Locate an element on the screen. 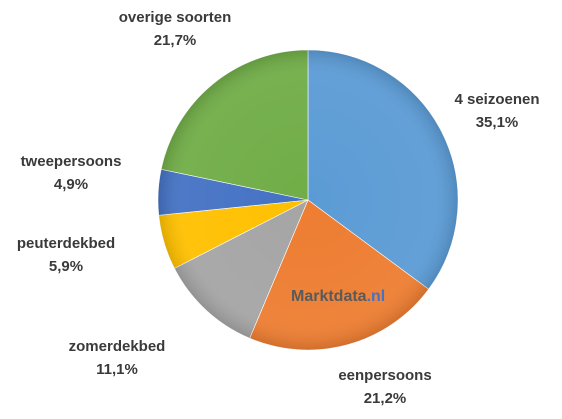 The height and width of the screenshot is (419, 562). slice-label-overige-soorten: overige soorten 21,7% is located at coordinates (175, 29).